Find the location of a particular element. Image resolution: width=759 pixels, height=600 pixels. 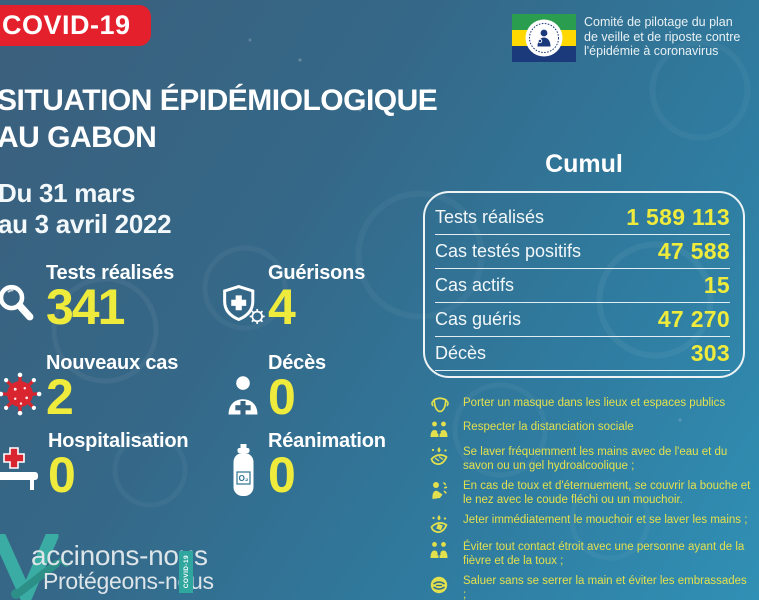

committee-line-2: de veille et de riposte contre is located at coordinates (662, 36).